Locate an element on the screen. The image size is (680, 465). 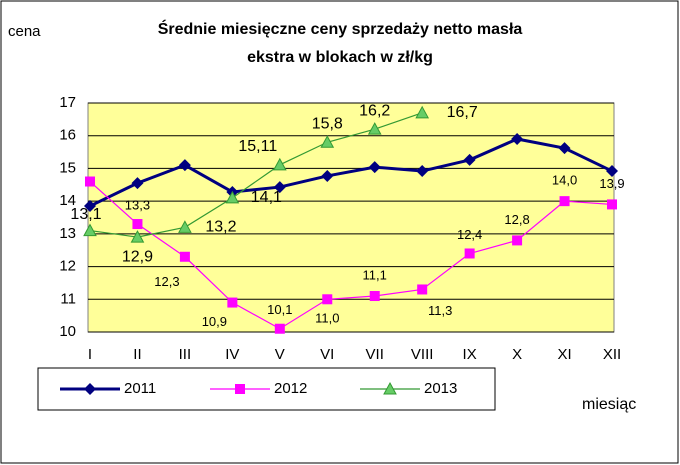
x-tick-label: I is located at coordinates (90, 354).